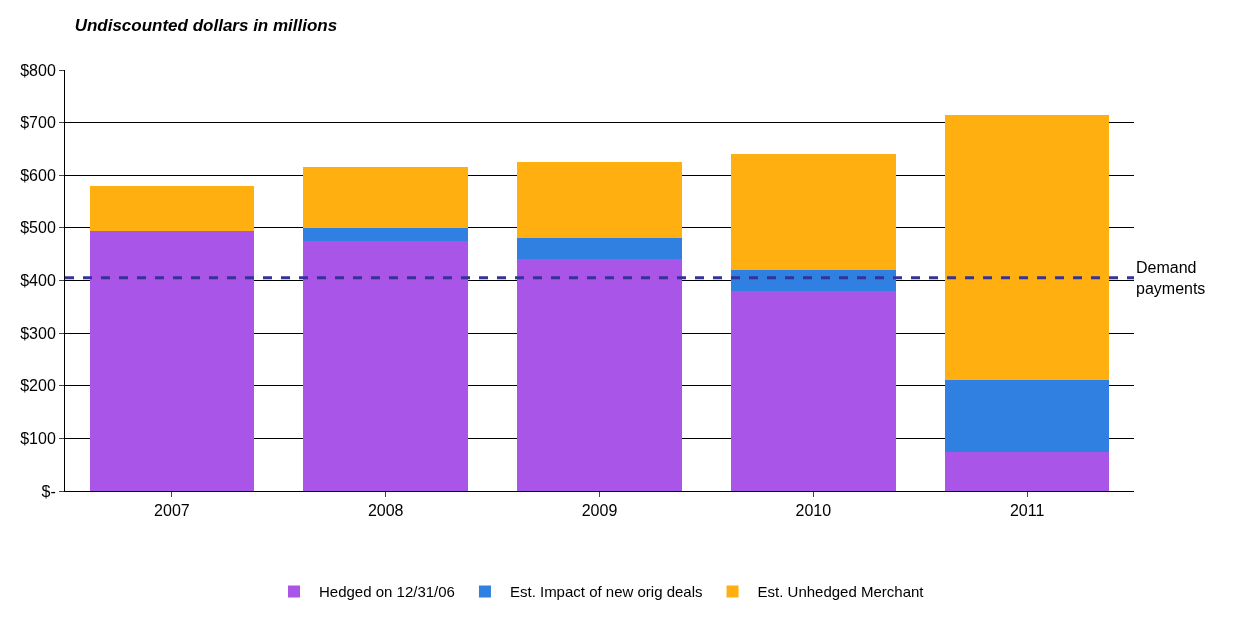 The height and width of the screenshot is (621, 1244). What do you see at coordinates (206, 25) in the screenshot?
I see `chart-title: Undiscounted dollars in millions` at bounding box center [206, 25].